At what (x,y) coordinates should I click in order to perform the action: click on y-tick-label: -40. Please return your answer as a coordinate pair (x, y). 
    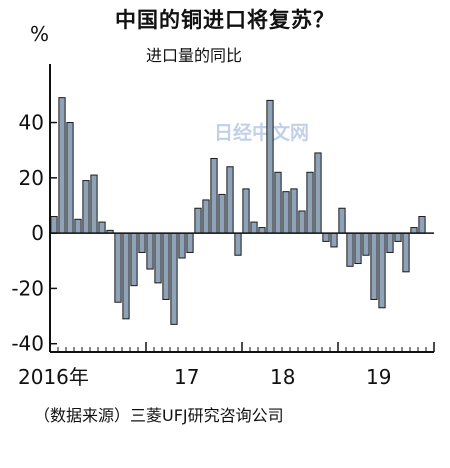
    Looking at the image, I should click on (27, 344).